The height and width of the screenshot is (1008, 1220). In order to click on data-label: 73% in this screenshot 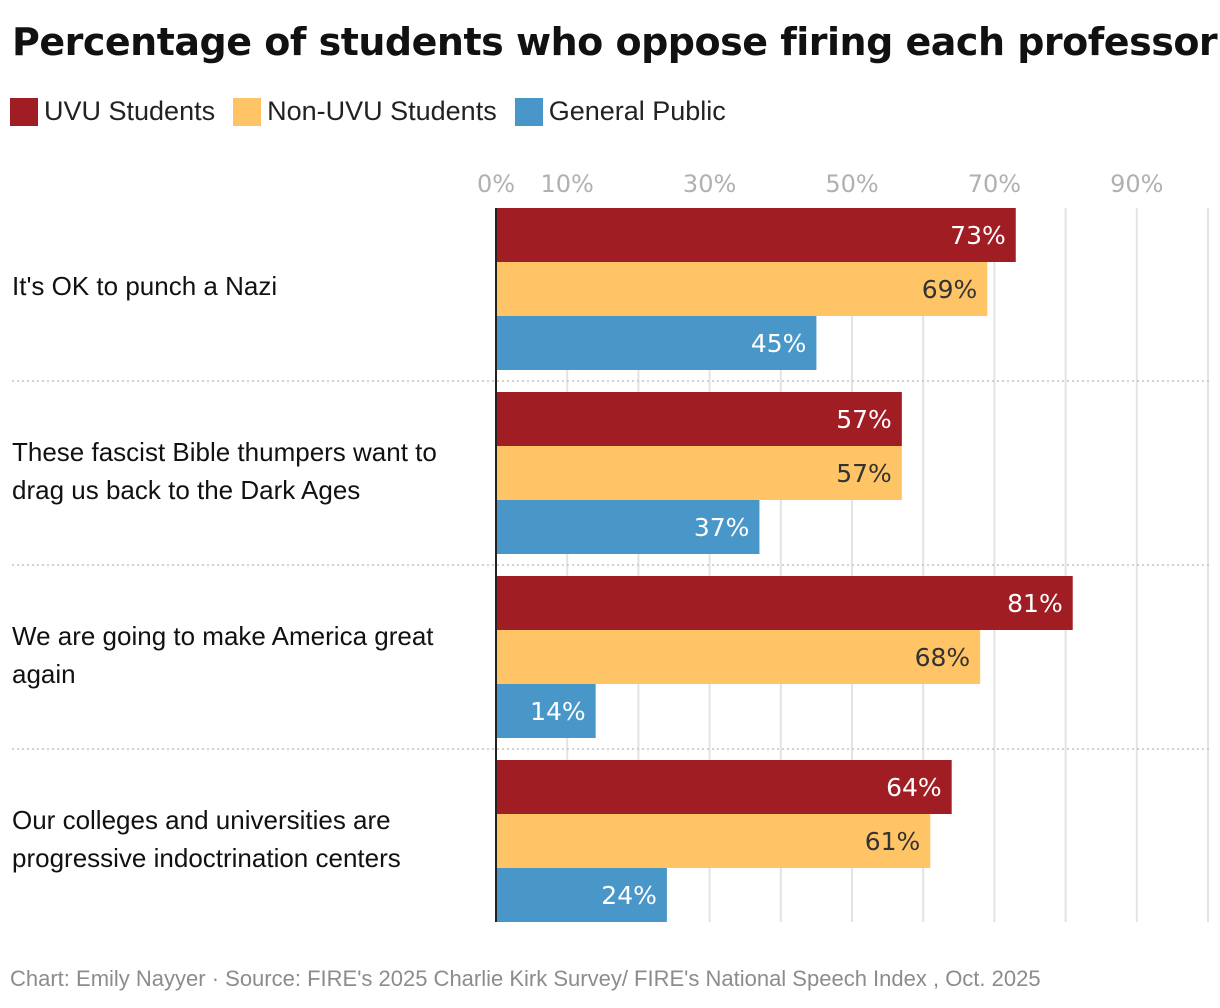, I will do `click(978, 235)`.